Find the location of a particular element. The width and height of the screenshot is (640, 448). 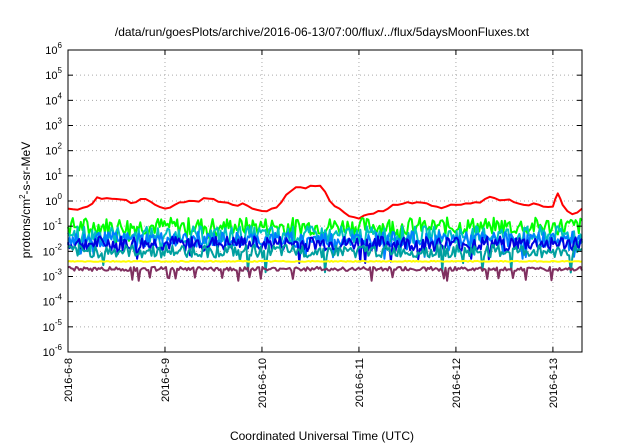

x-tick-label: 2016-6-12 is located at coordinates (457, 383).